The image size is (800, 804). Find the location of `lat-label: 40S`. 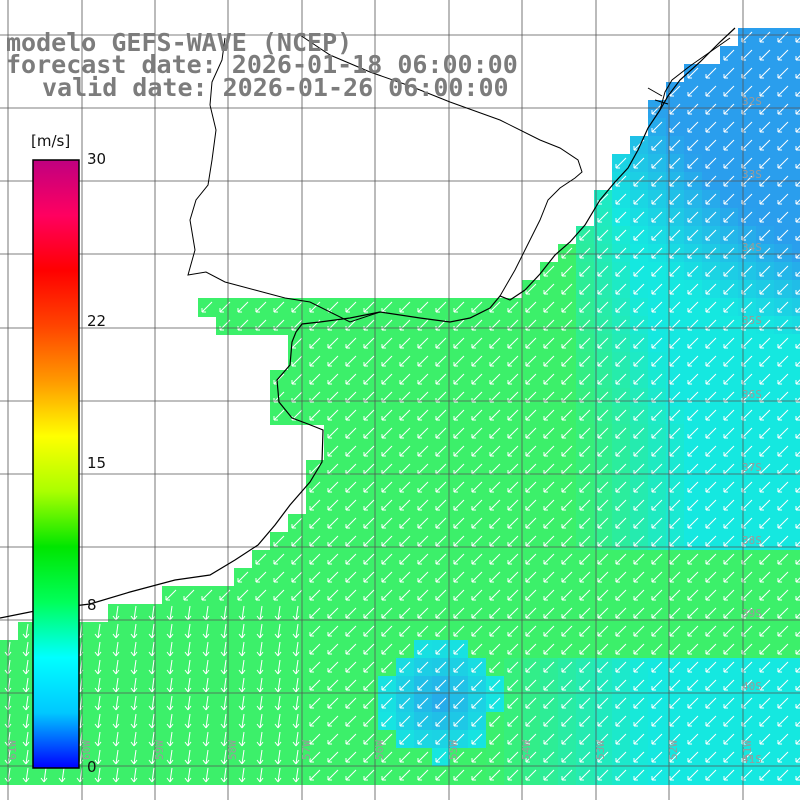

lat-label: 40S is located at coordinates (752, 686).